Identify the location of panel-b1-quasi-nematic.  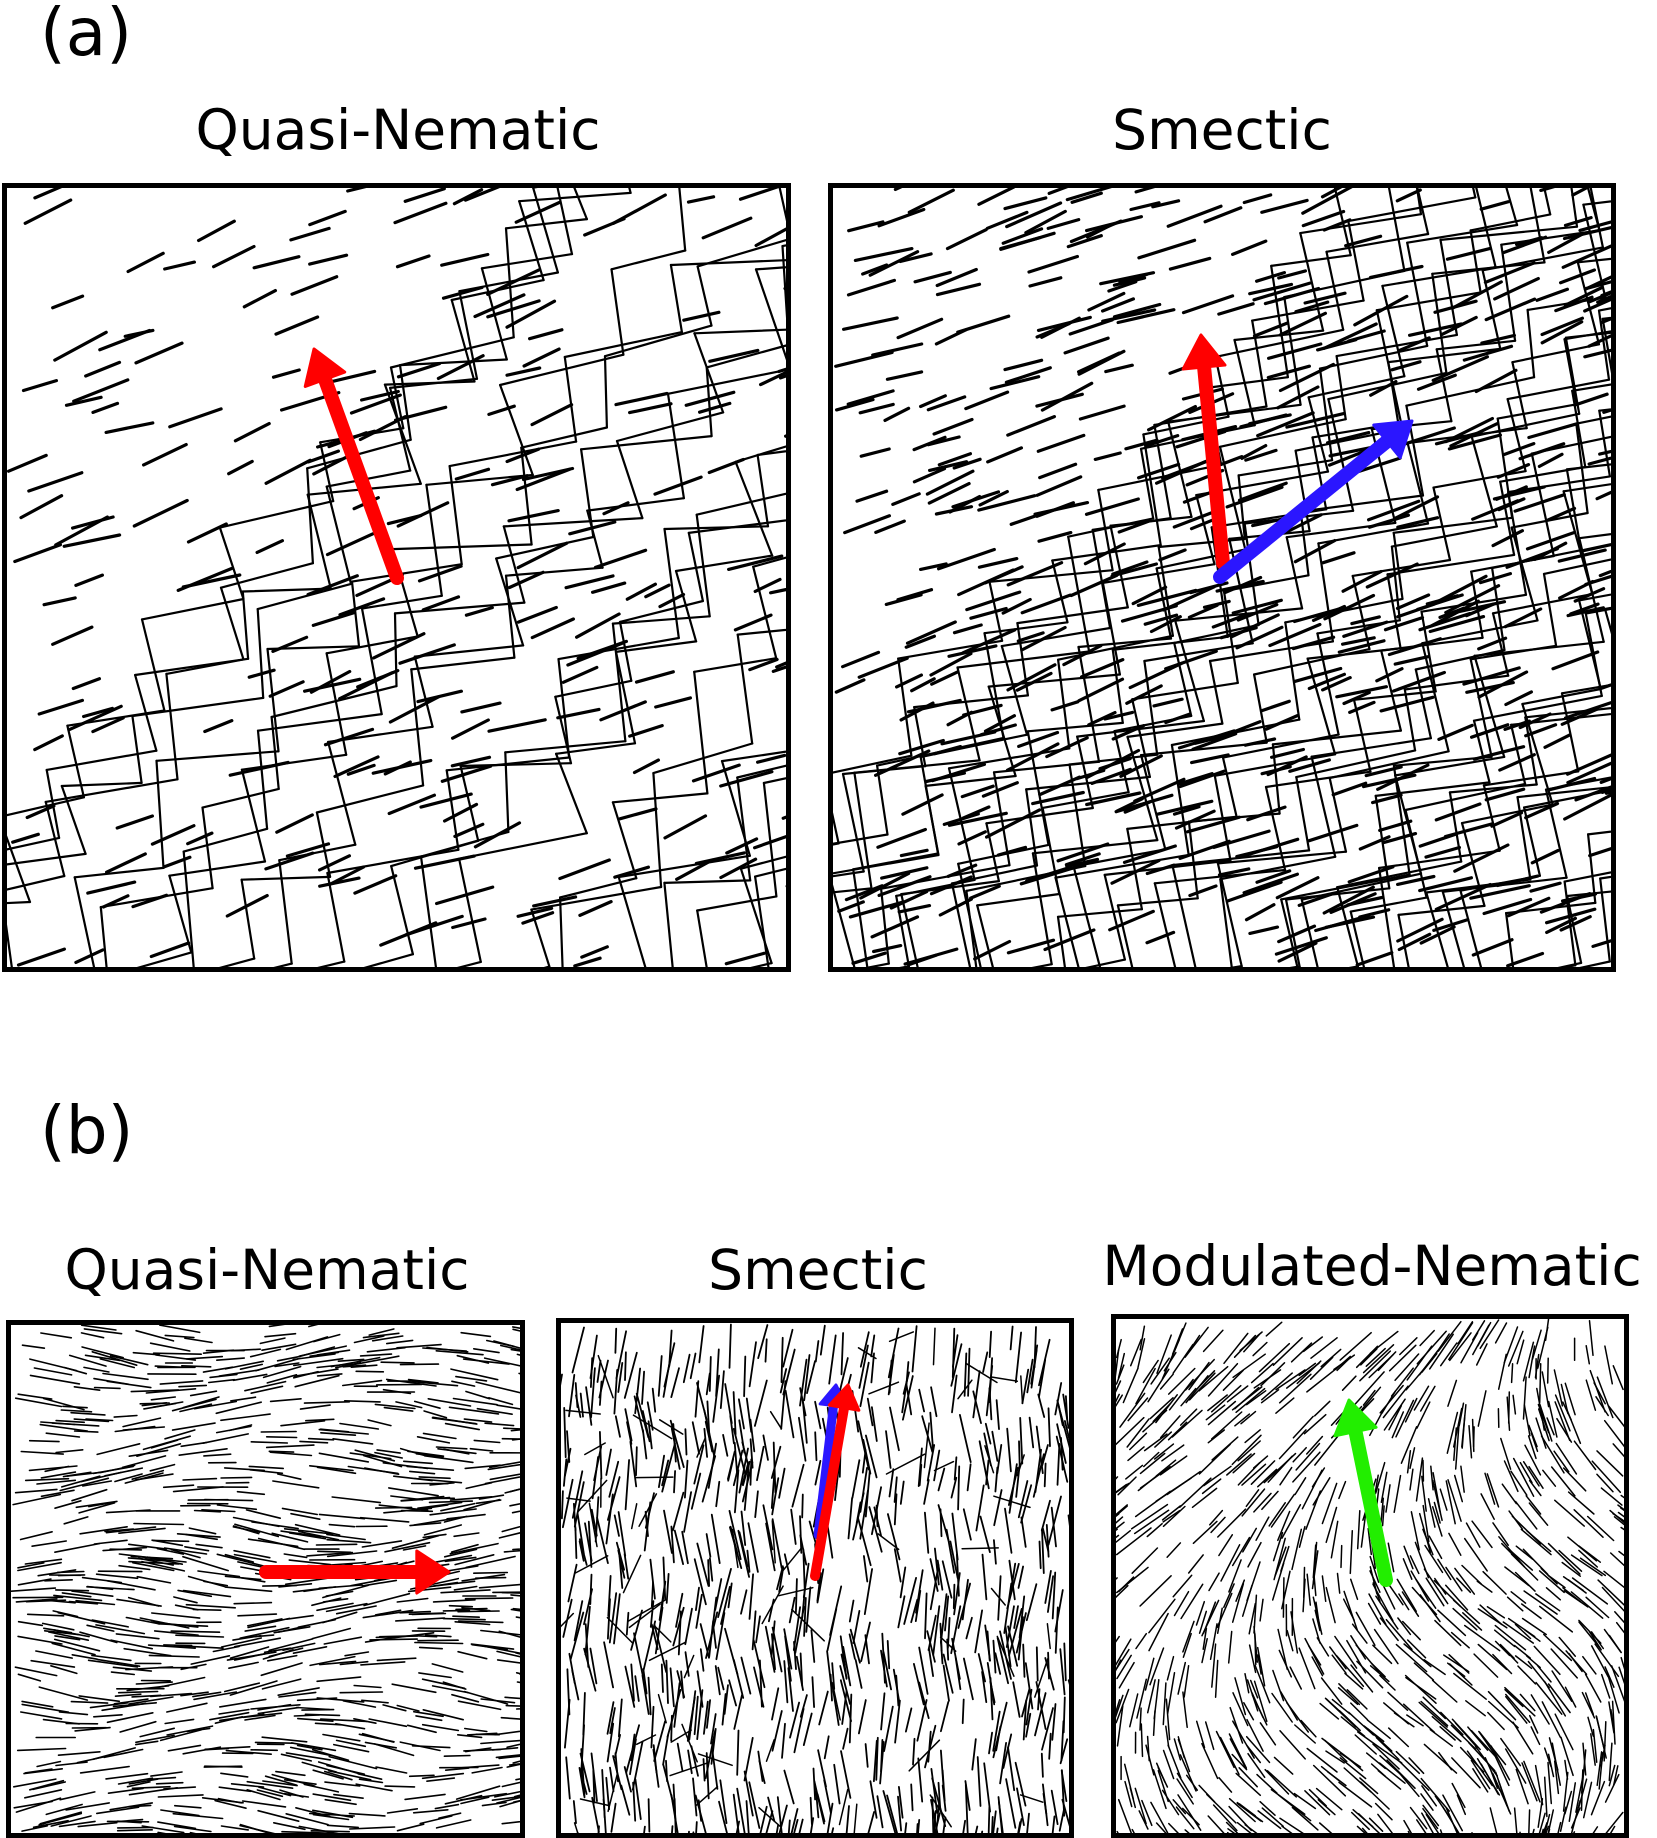
(265, 1579).